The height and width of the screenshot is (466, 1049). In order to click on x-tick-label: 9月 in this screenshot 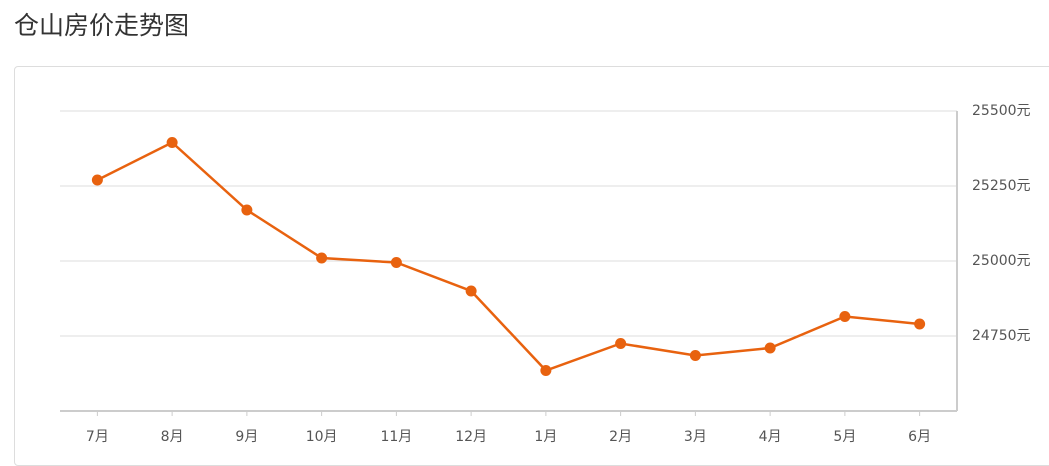, I will do `click(246, 437)`.